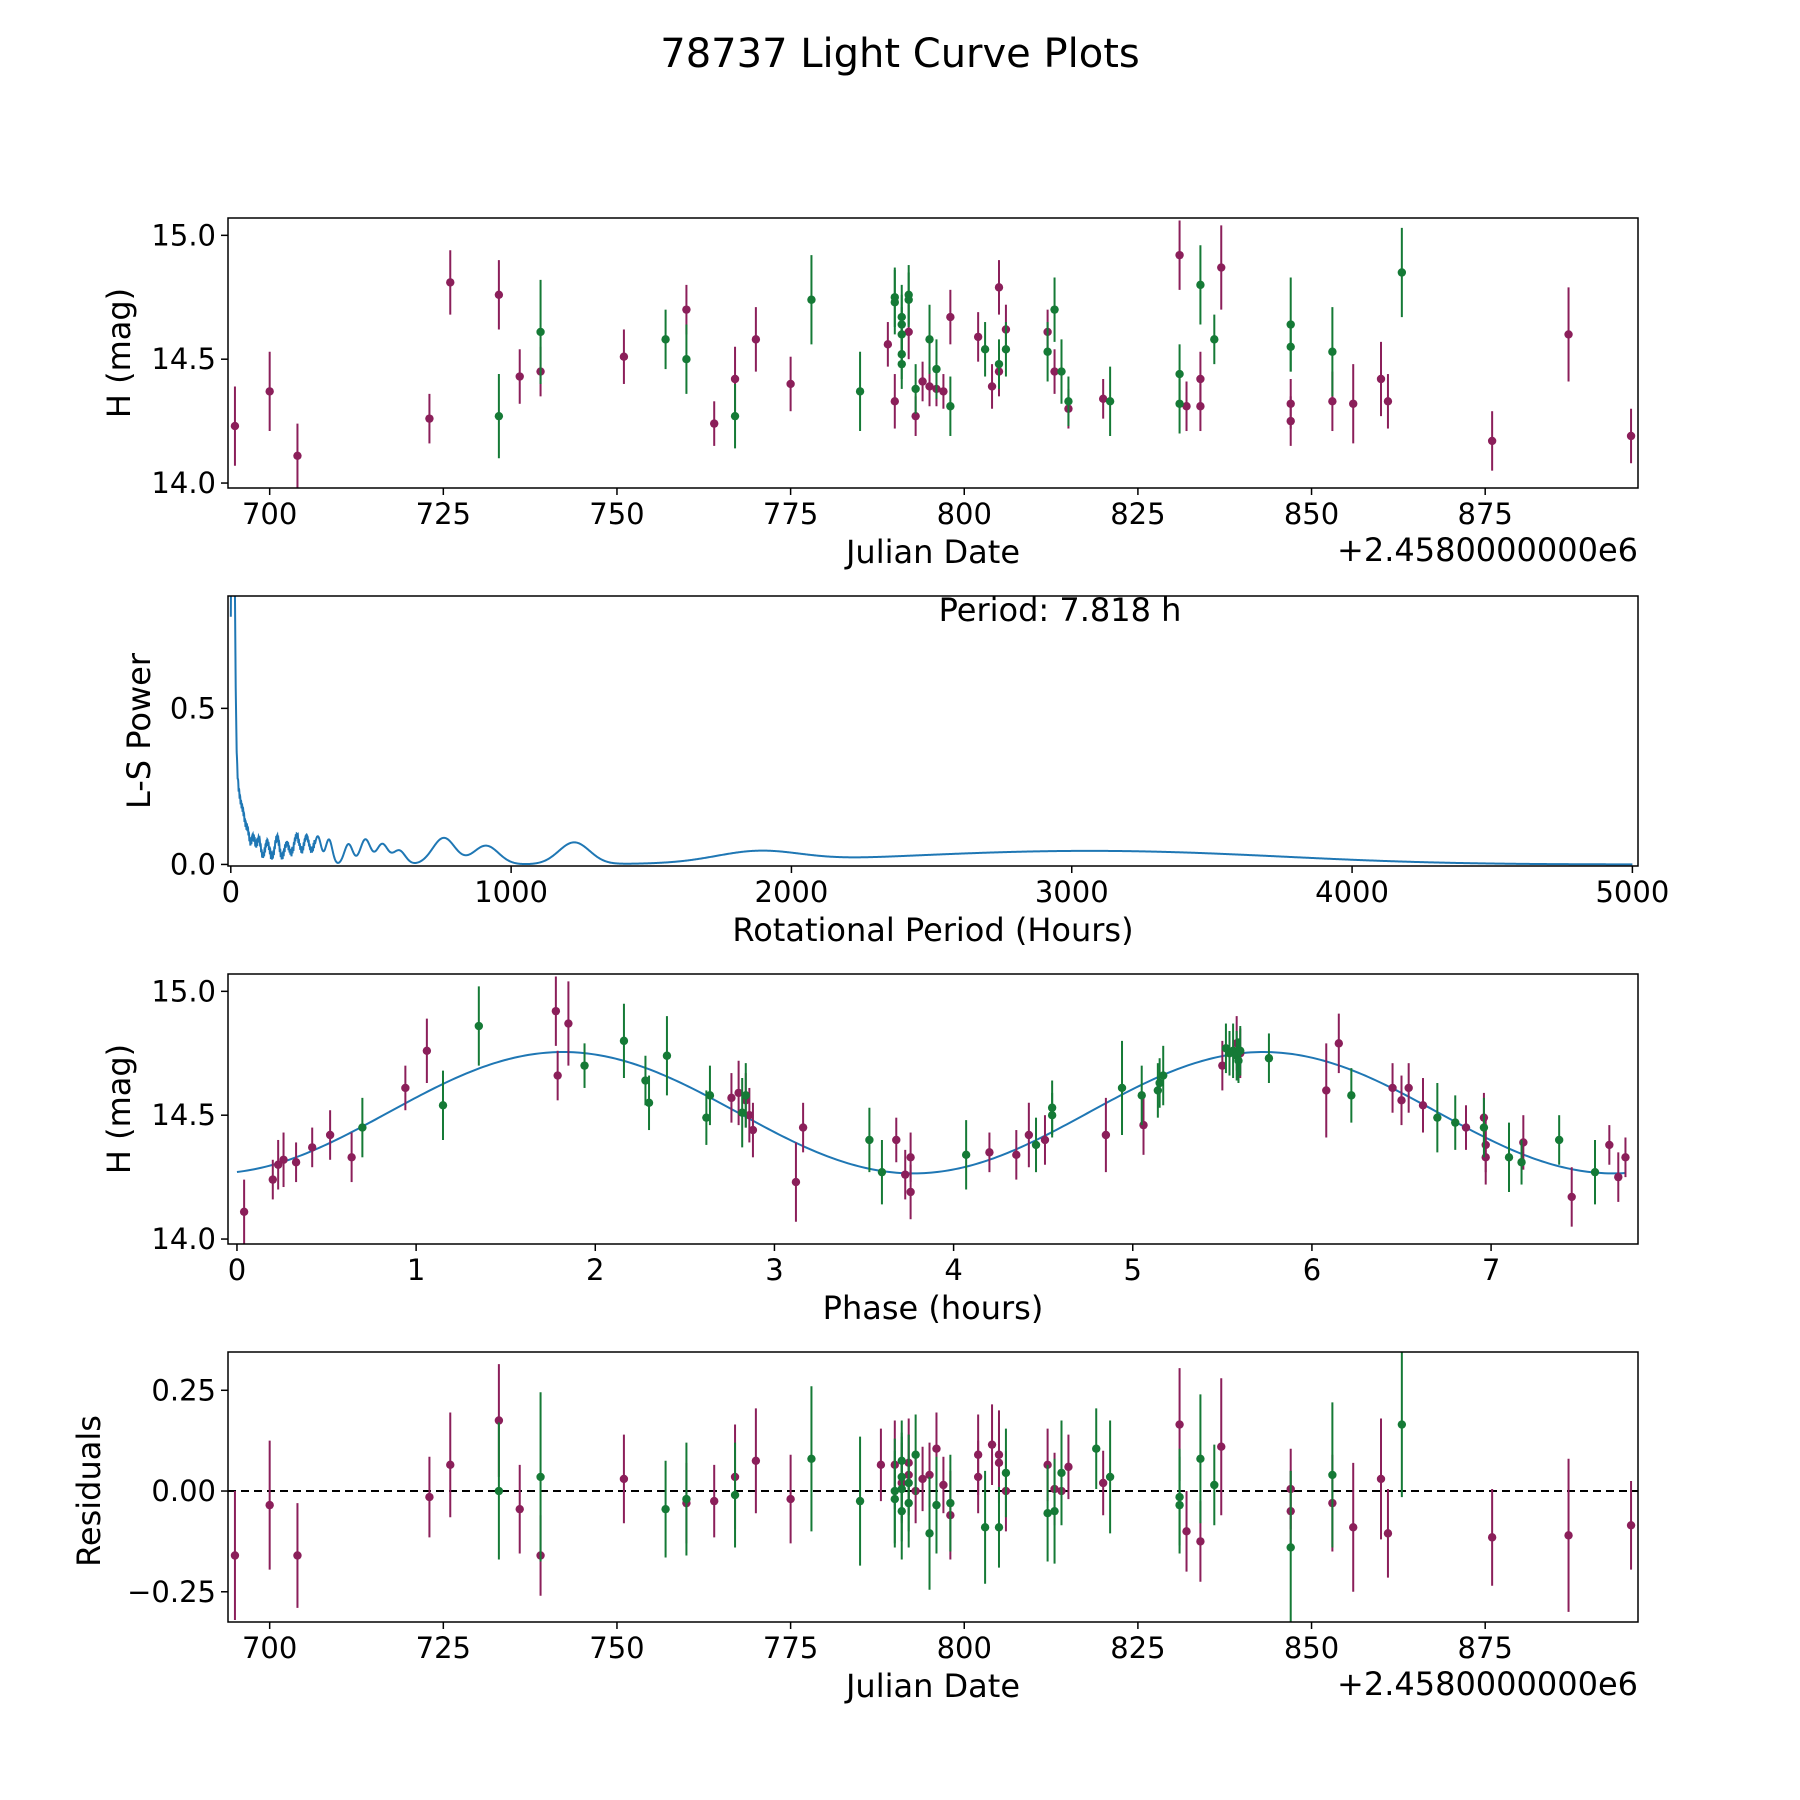 This screenshot has height=1800, width=1800. What do you see at coordinates (443, 1648) in the screenshot?
I see `residuals-x-tick-label: 725` at bounding box center [443, 1648].